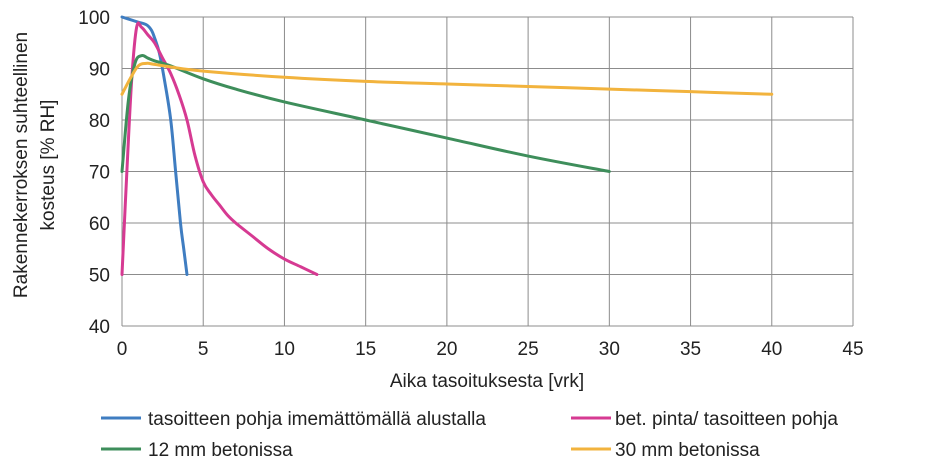 Image resolution: width=928 pixels, height=471 pixels. Describe the element at coordinates (852, 349) in the screenshot. I see `x-tick-label: 45` at that location.